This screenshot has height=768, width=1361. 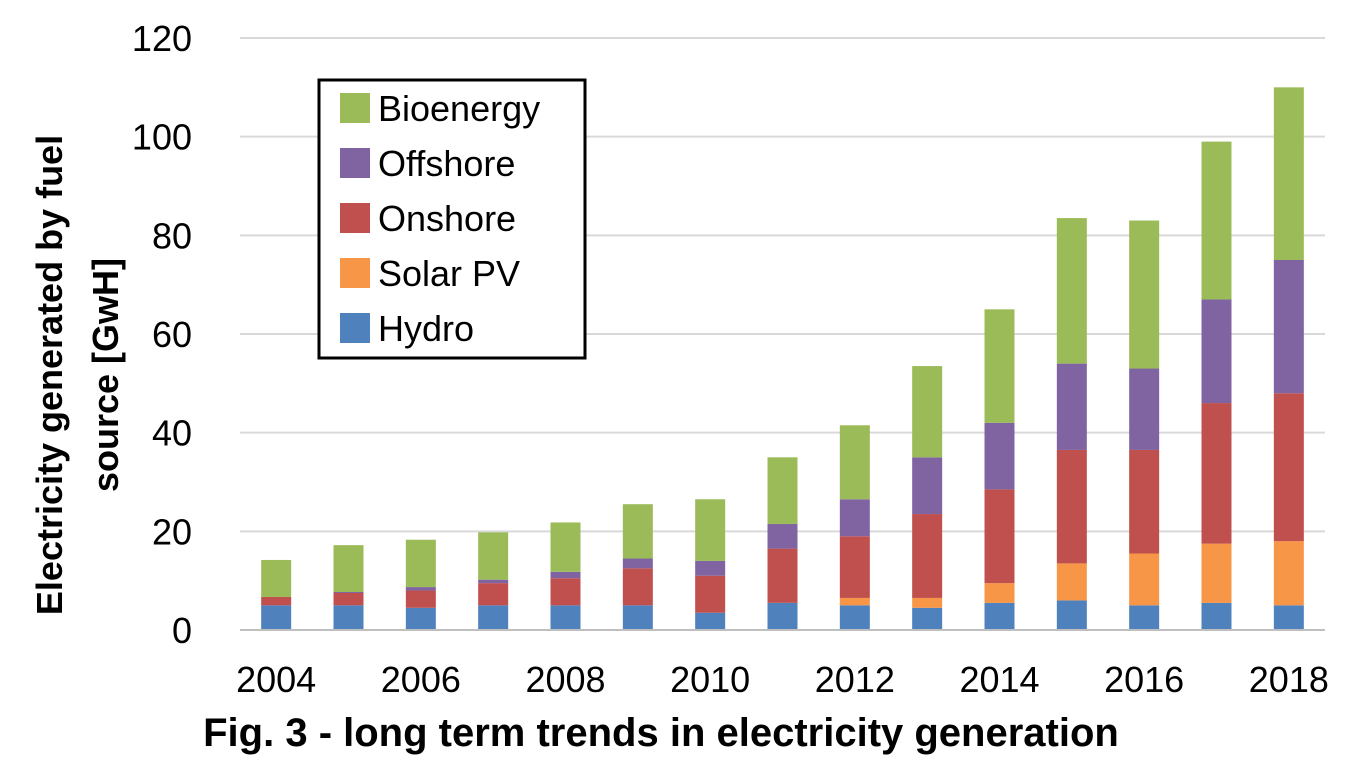 I want to click on bar-segment-hydro-2018, so click(x=1288, y=617).